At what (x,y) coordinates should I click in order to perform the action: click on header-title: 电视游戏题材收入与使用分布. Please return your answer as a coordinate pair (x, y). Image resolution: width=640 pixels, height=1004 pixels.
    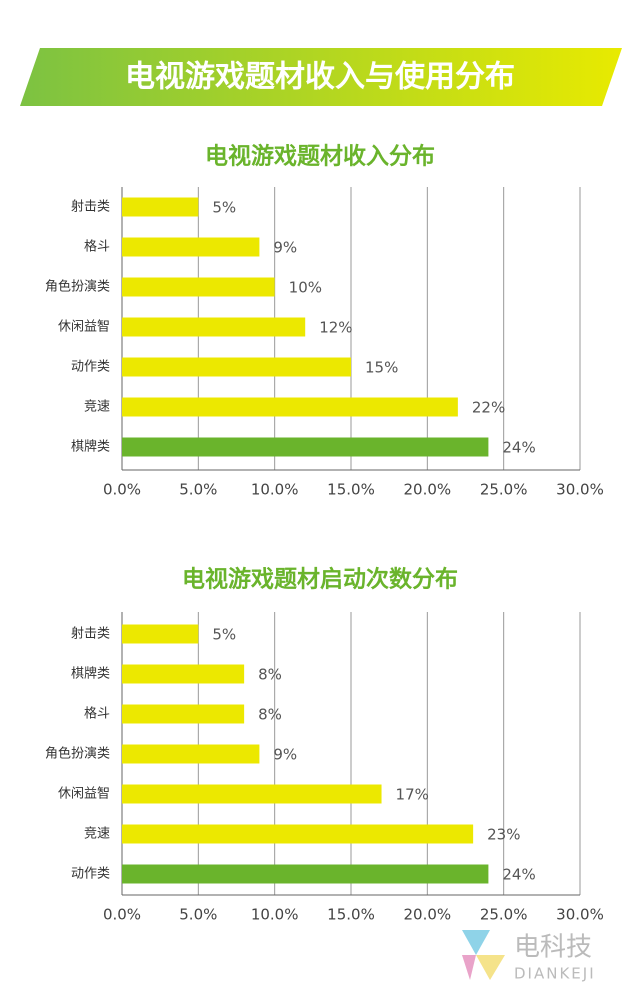
    Looking at the image, I should click on (320, 77).